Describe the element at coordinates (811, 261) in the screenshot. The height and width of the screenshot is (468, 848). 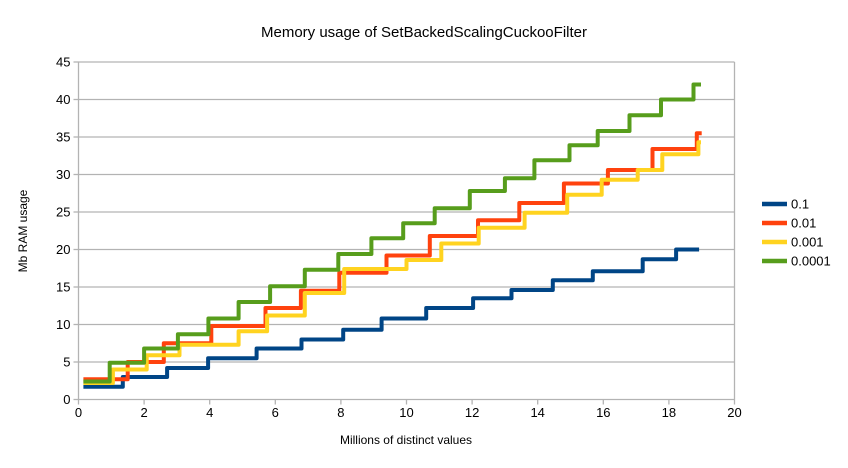
I see `legend-label-0.0001: 0.0001` at that location.